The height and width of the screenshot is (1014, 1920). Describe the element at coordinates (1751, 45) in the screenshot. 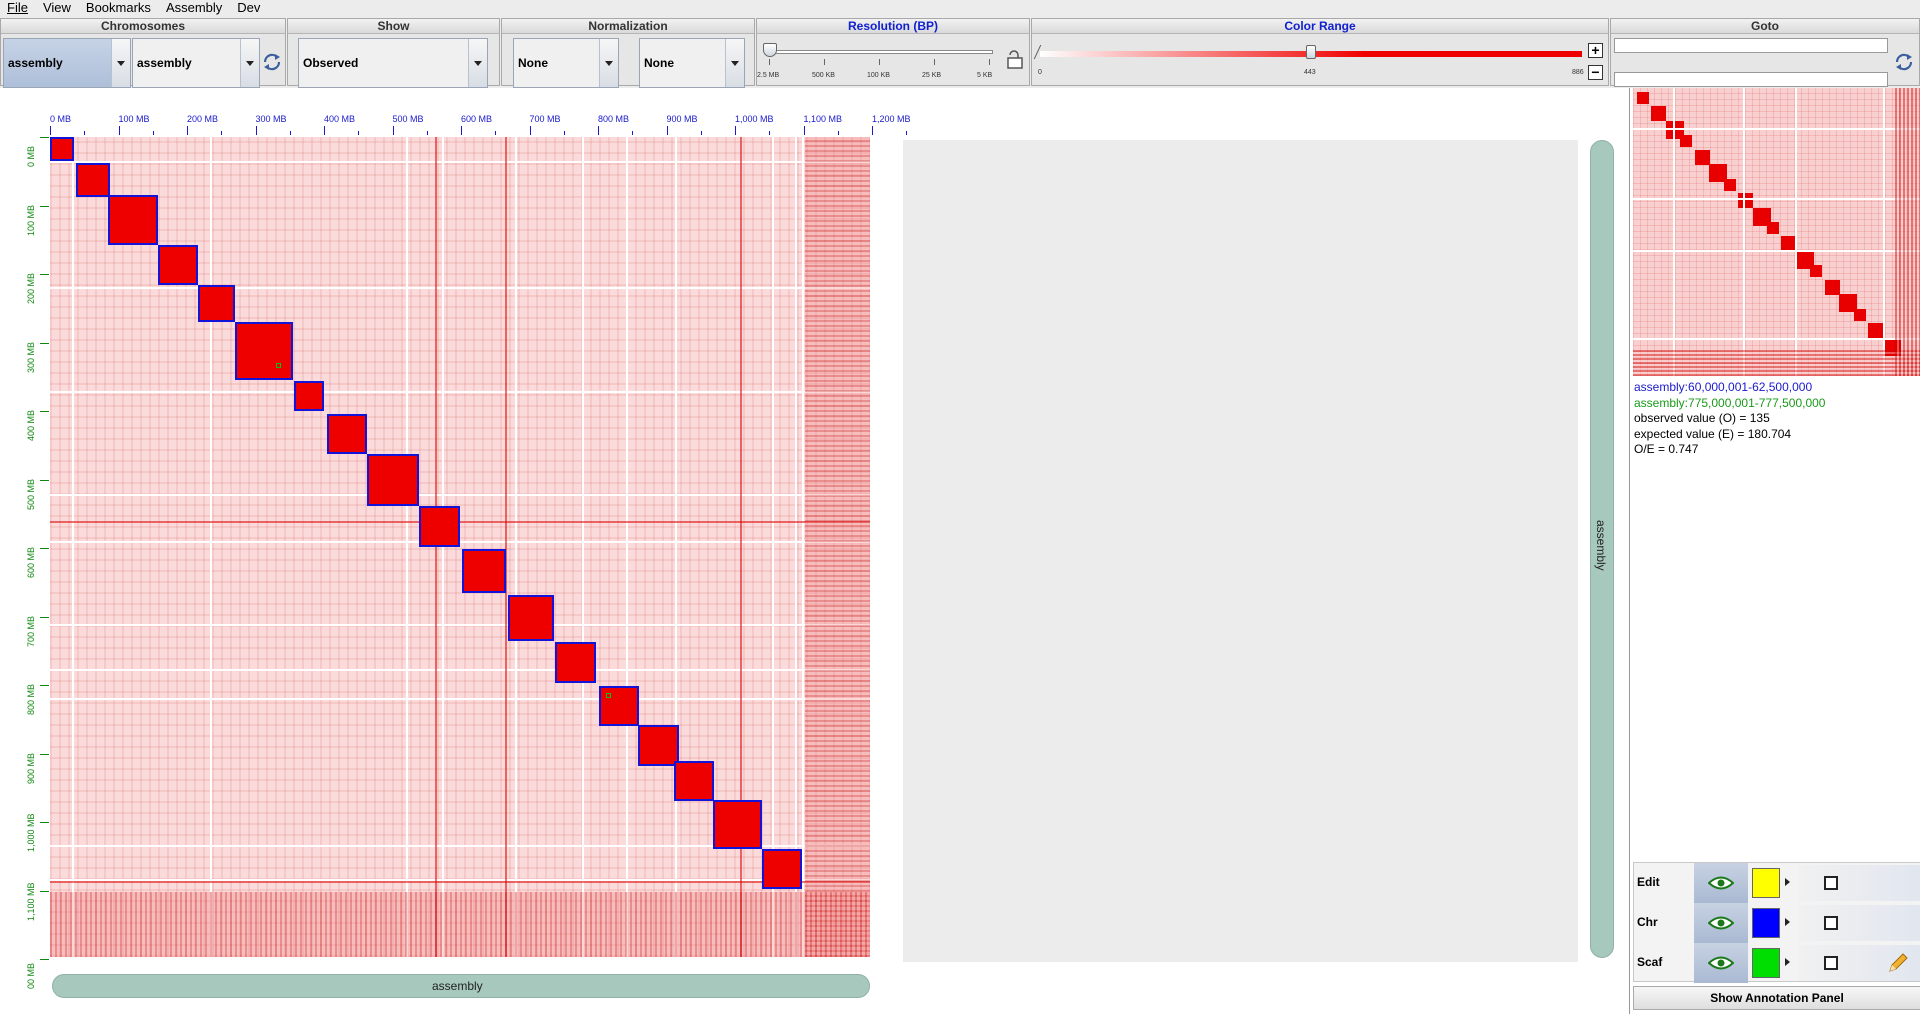

I see `goto-x-input` at that location.